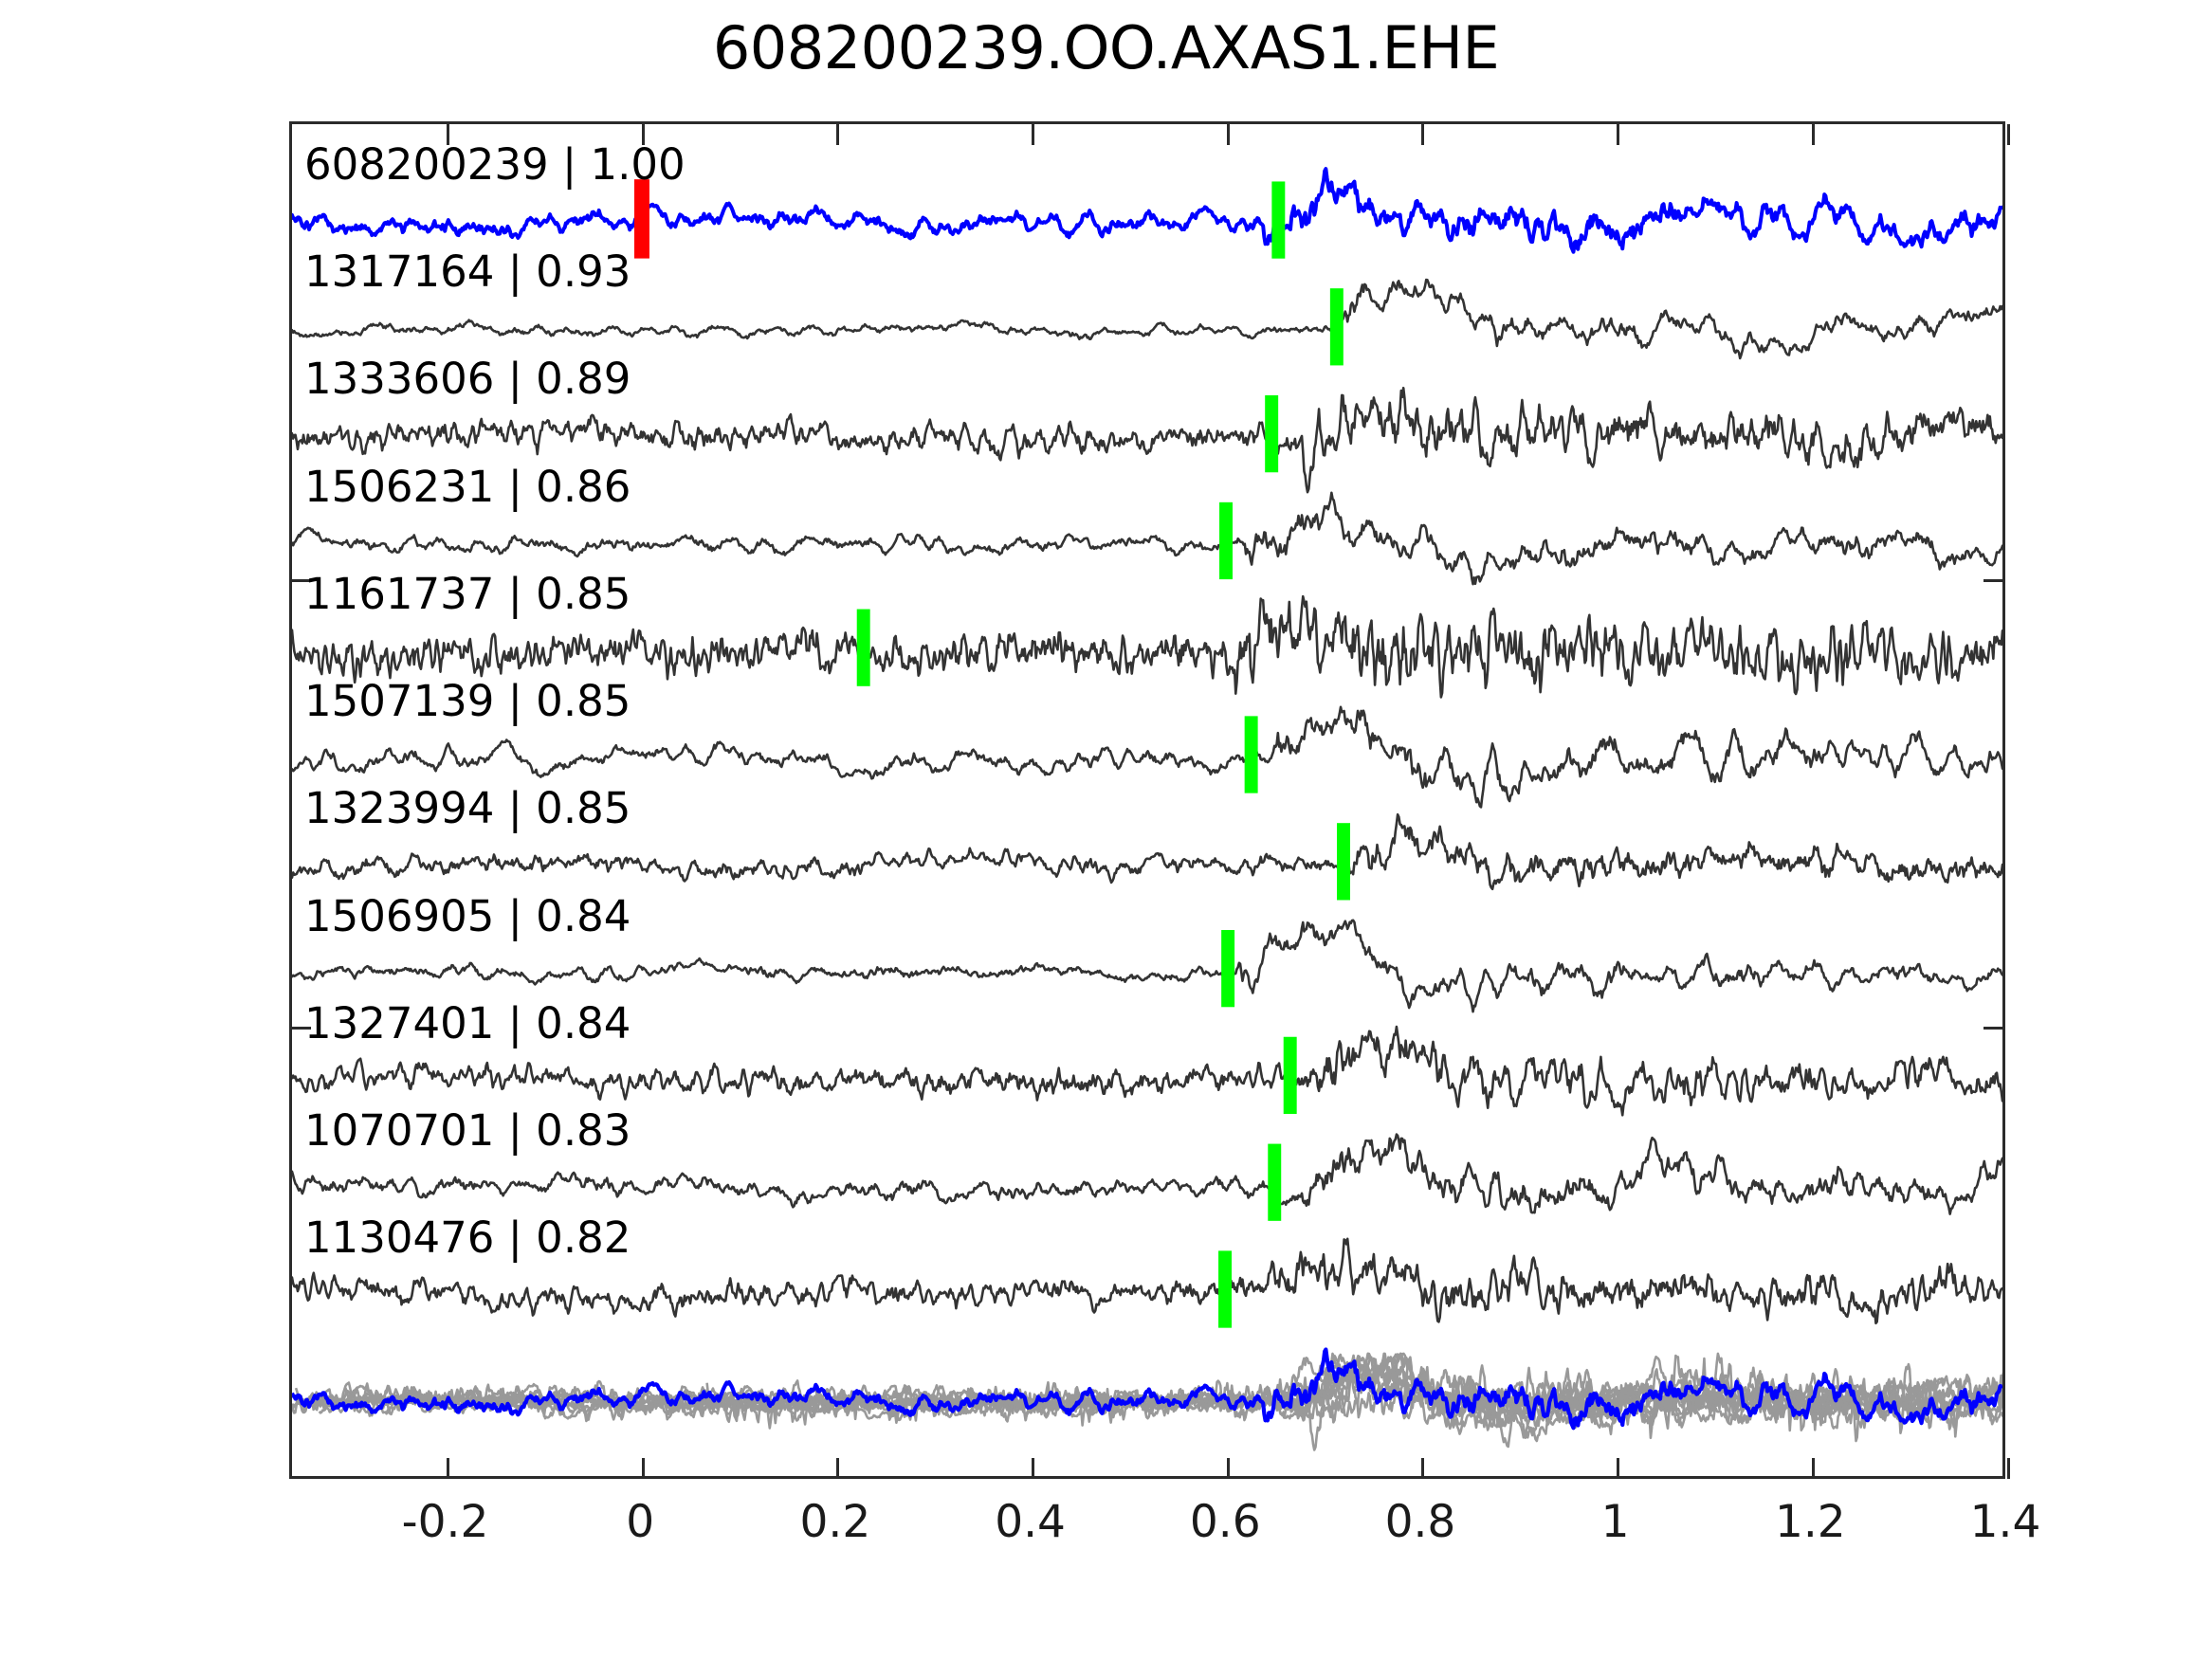  What do you see at coordinates (467, 701) in the screenshot?
I see `trace-label-1507139: 1507139 | 0.85` at bounding box center [467, 701].